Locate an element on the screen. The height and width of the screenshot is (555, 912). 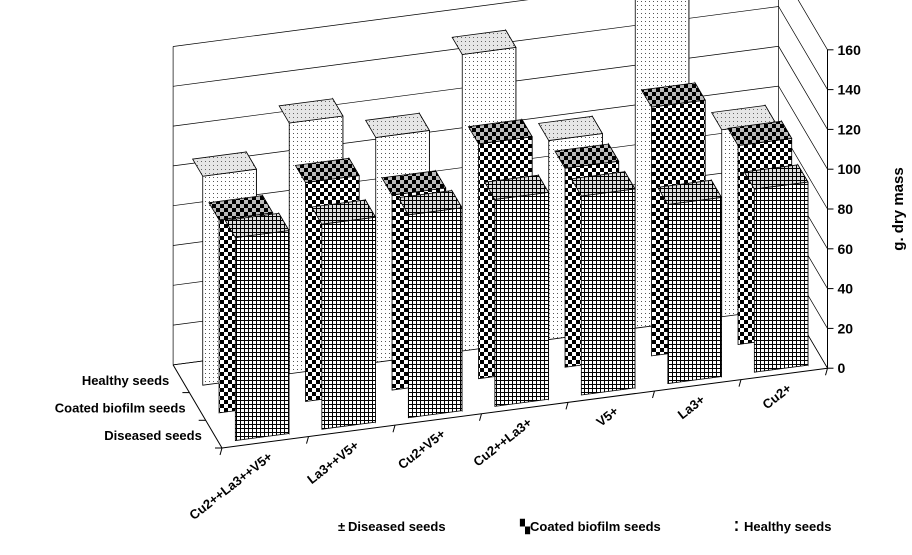
depth-tick-label: Diseased seeds is located at coordinates (153, 435).